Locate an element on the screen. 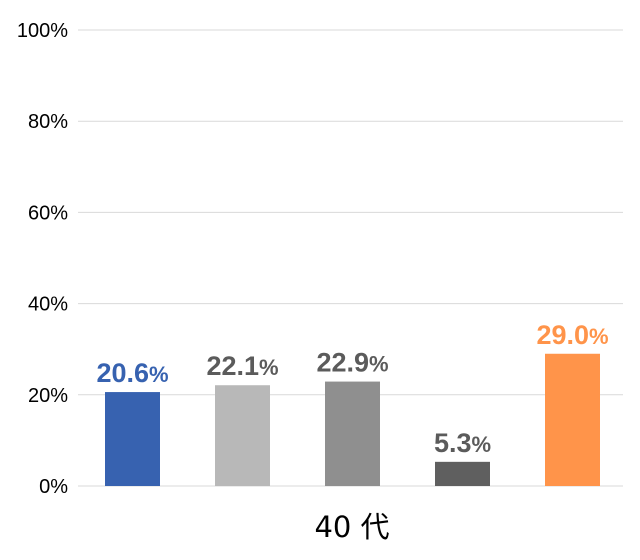 The height and width of the screenshot is (560, 640). data-label-value: 20.6 is located at coordinates (122, 373).